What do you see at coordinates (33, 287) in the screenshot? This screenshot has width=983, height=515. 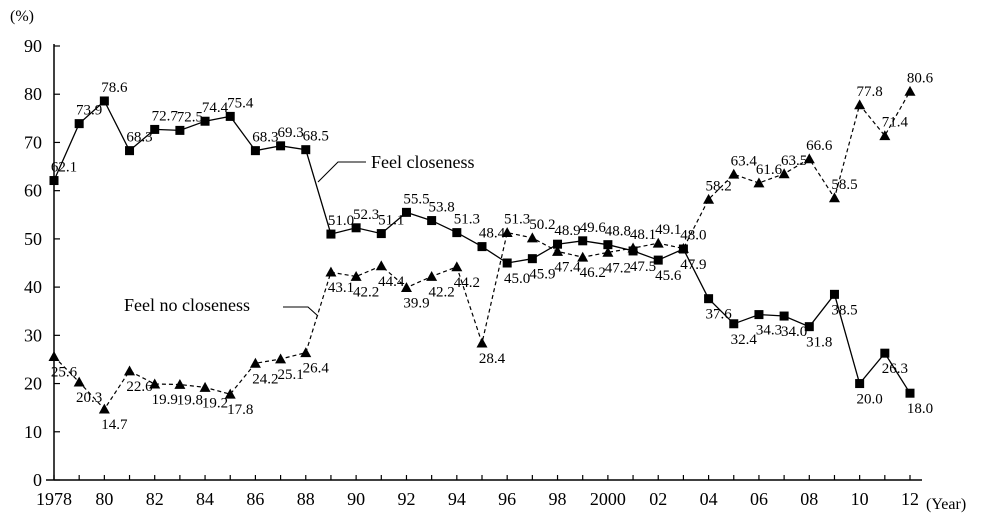 I see `y-tick-label: 40` at bounding box center [33, 287].